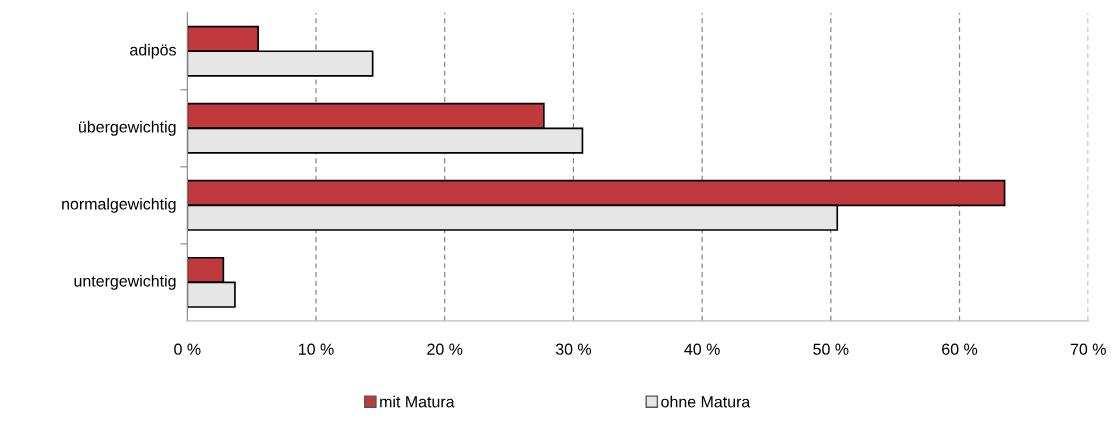  What do you see at coordinates (831, 349) in the screenshot?
I see `x-tick-label: 50 %` at bounding box center [831, 349].